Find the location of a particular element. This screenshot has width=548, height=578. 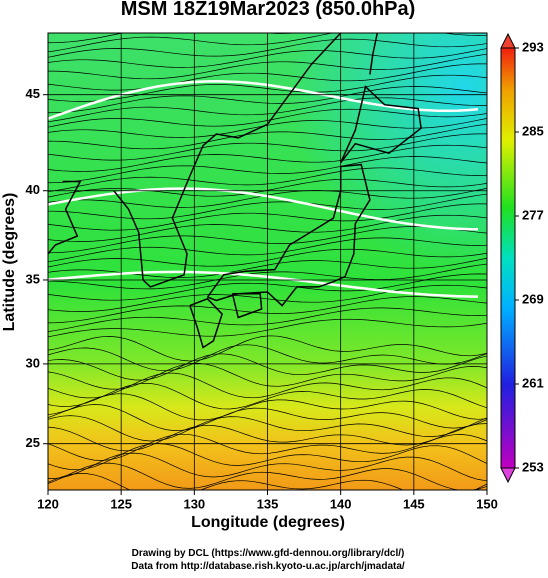

colorbar-tick-label: 253 is located at coordinates (533, 466).